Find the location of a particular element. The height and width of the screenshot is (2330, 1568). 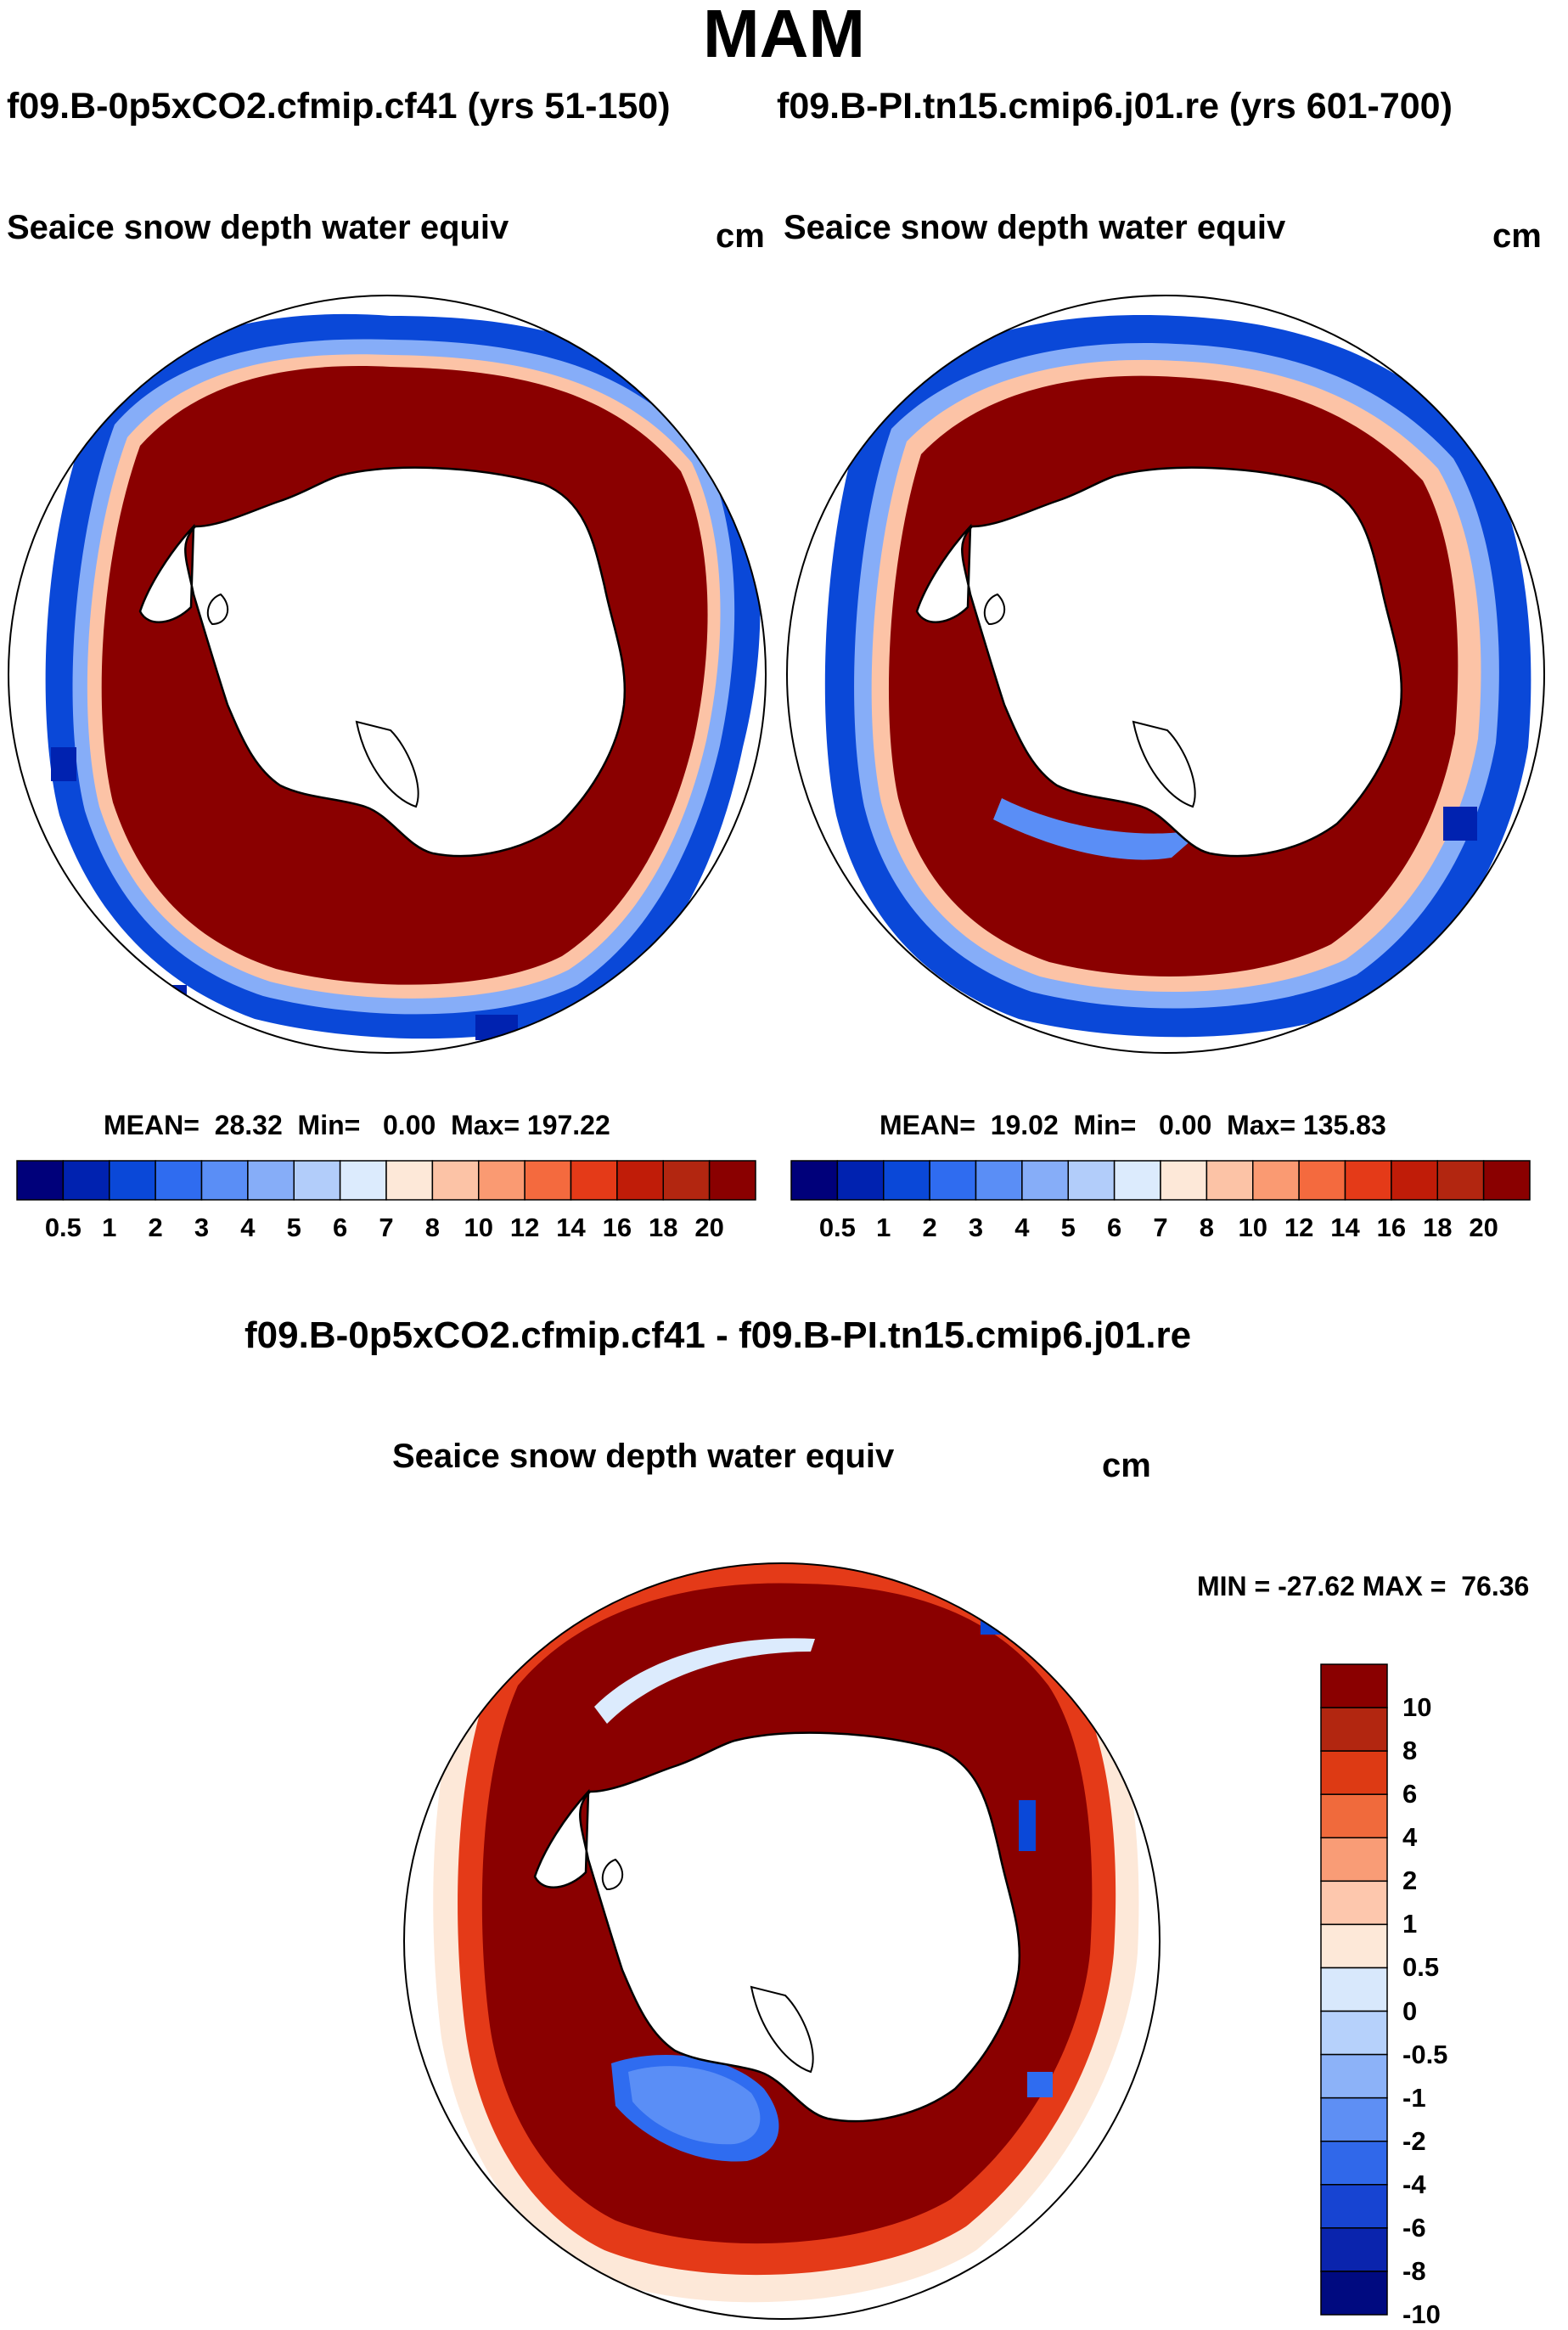

panel1-colorbar-tick-5: 5 is located at coordinates (293, 1227).